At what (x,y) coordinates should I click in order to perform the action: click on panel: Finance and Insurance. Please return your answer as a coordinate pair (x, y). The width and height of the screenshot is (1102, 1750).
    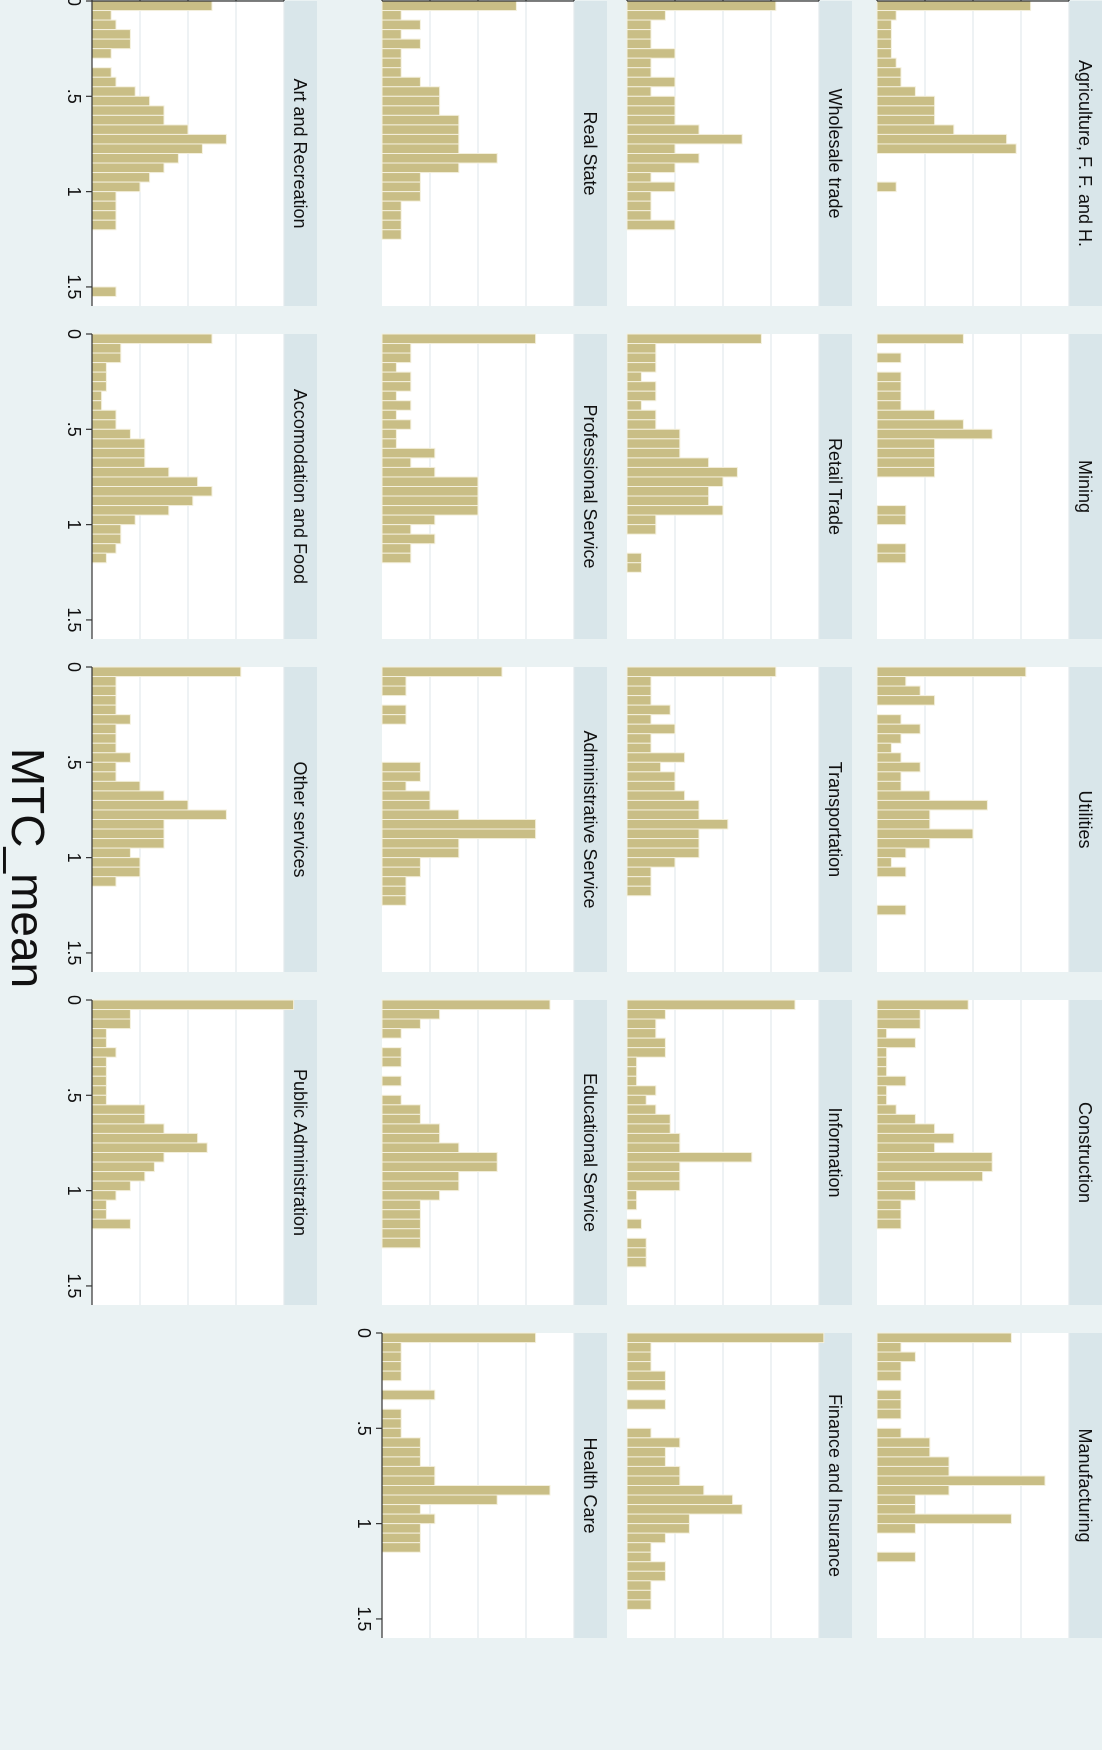
    Looking at the image, I should click on (739, 1485).